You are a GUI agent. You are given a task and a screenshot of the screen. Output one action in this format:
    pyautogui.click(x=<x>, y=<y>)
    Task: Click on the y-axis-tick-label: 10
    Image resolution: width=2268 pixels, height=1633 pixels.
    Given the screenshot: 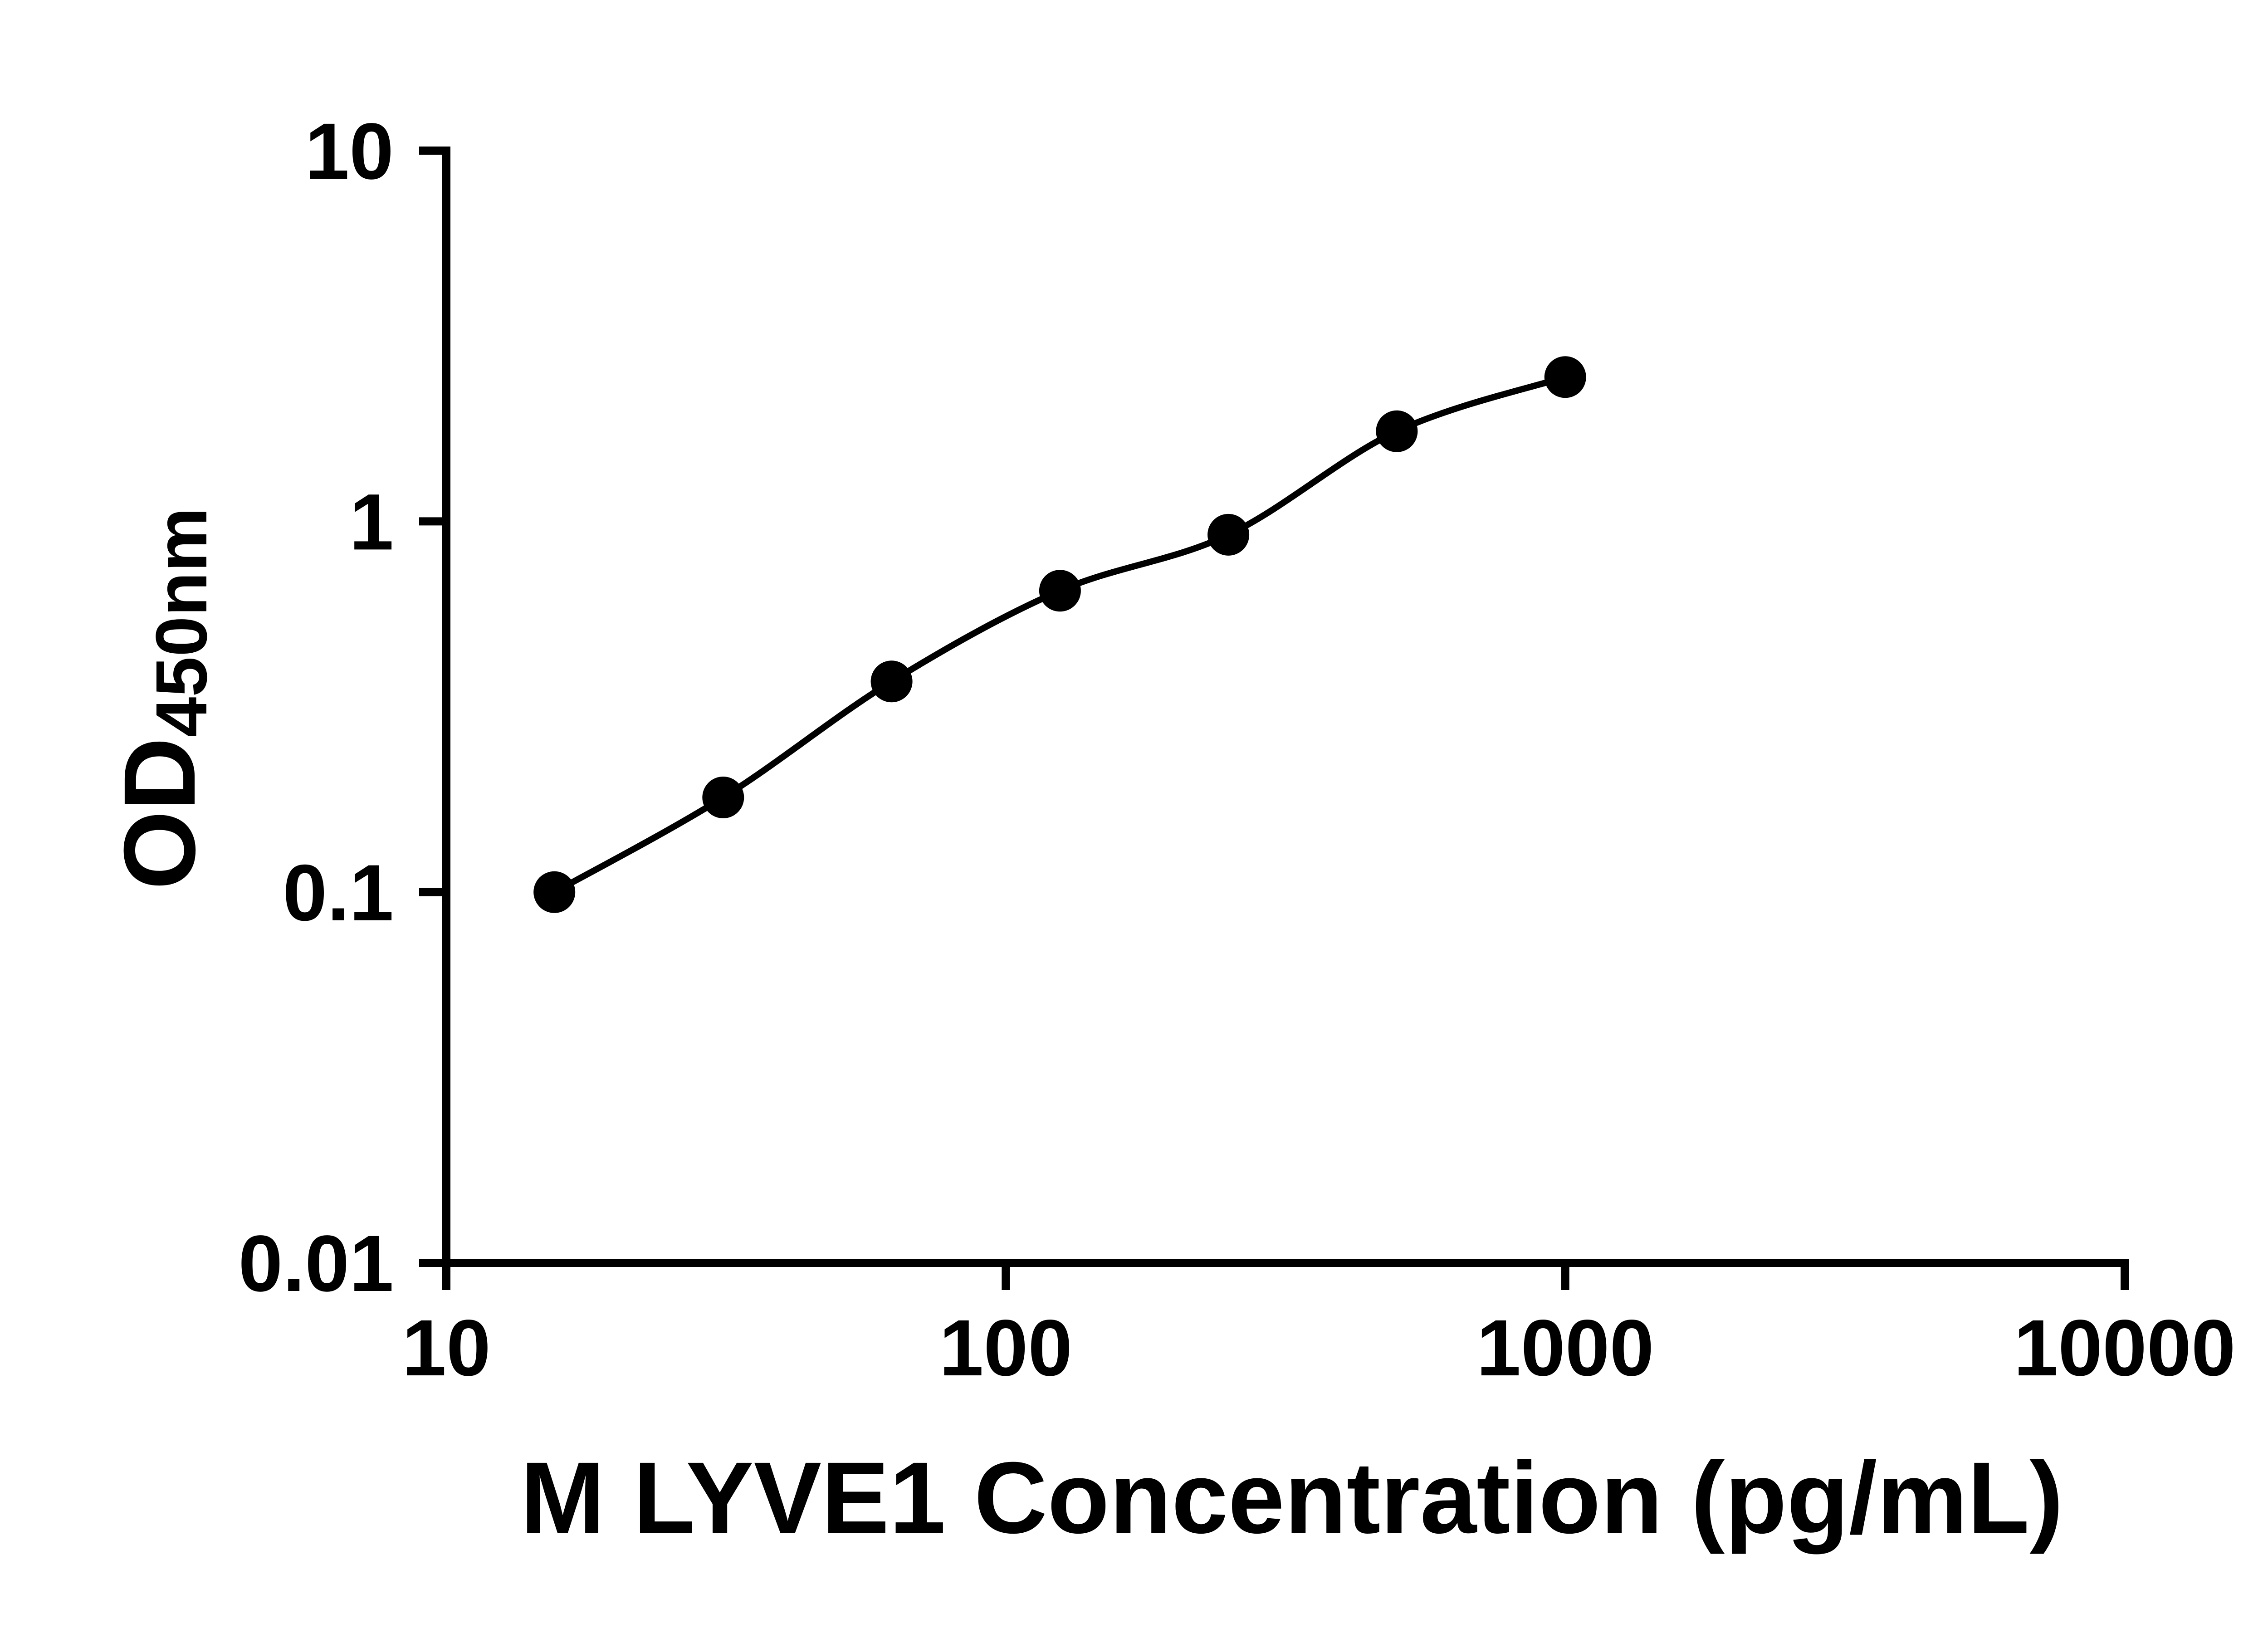 What is the action you would take?
    pyautogui.click(x=350, y=151)
    